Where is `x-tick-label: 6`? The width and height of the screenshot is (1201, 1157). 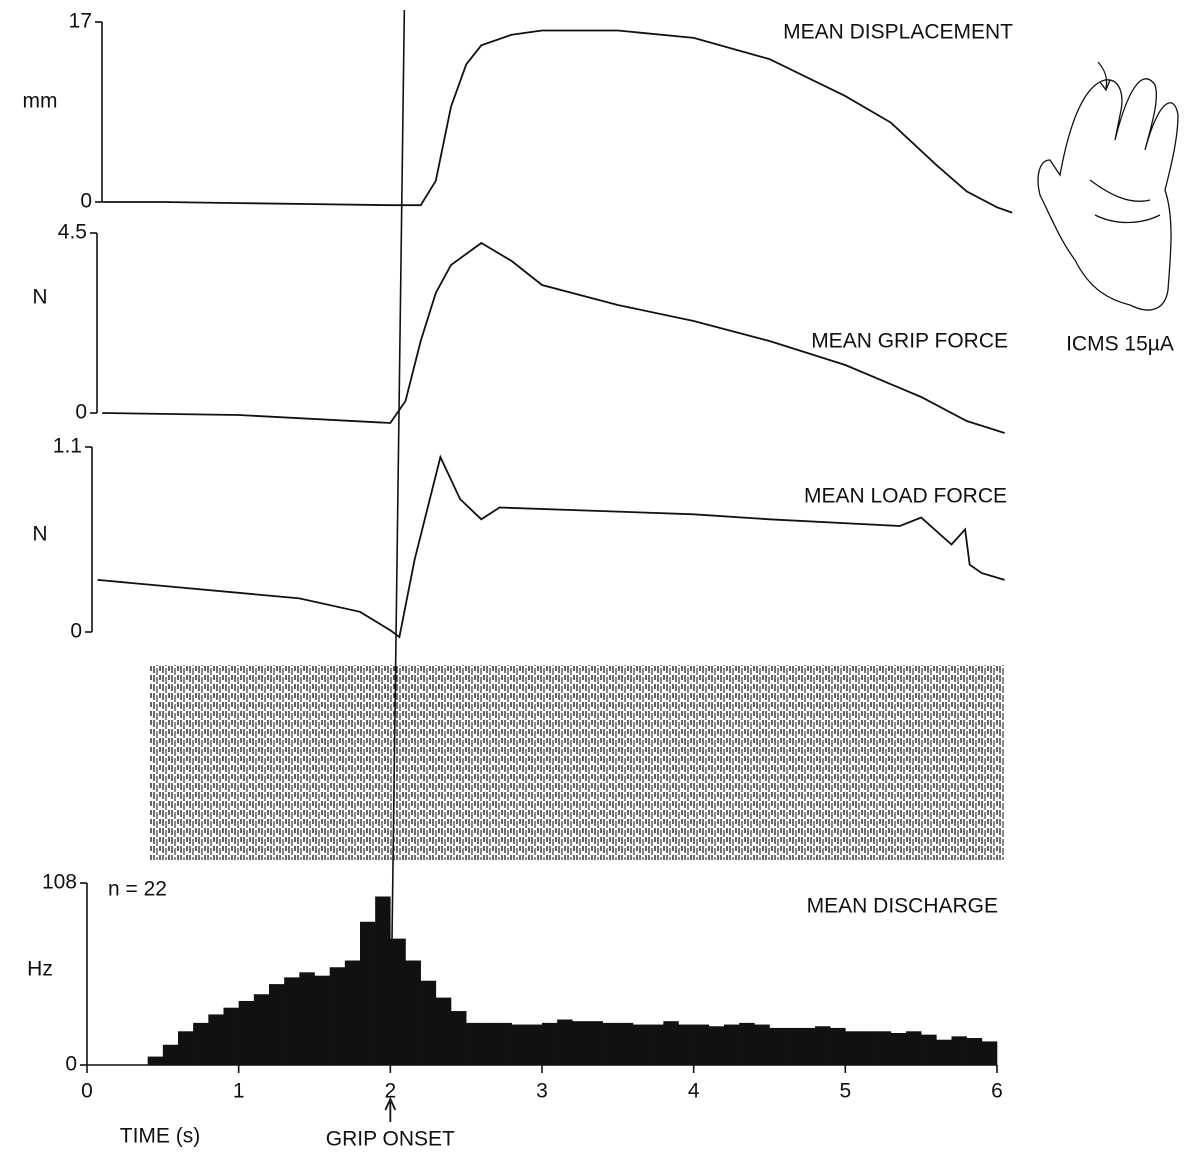 x-tick-label: 6 is located at coordinates (997, 1091).